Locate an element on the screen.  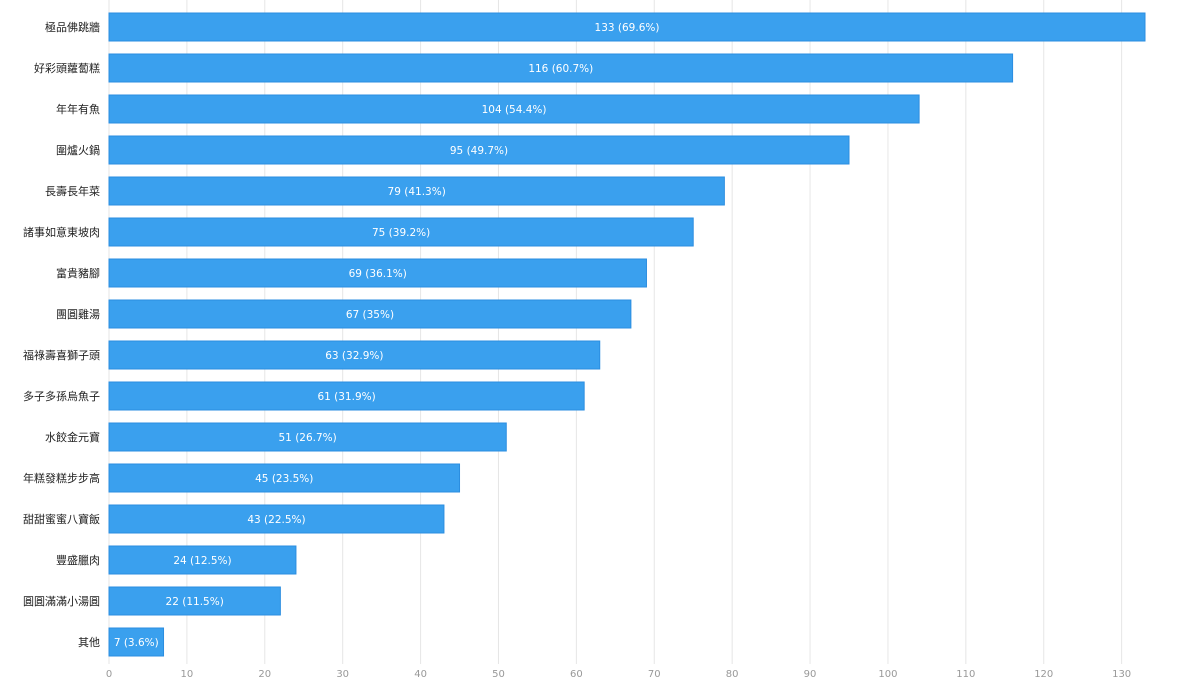
category-label: 極品佛跳牆 is located at coordinates (72, 27).